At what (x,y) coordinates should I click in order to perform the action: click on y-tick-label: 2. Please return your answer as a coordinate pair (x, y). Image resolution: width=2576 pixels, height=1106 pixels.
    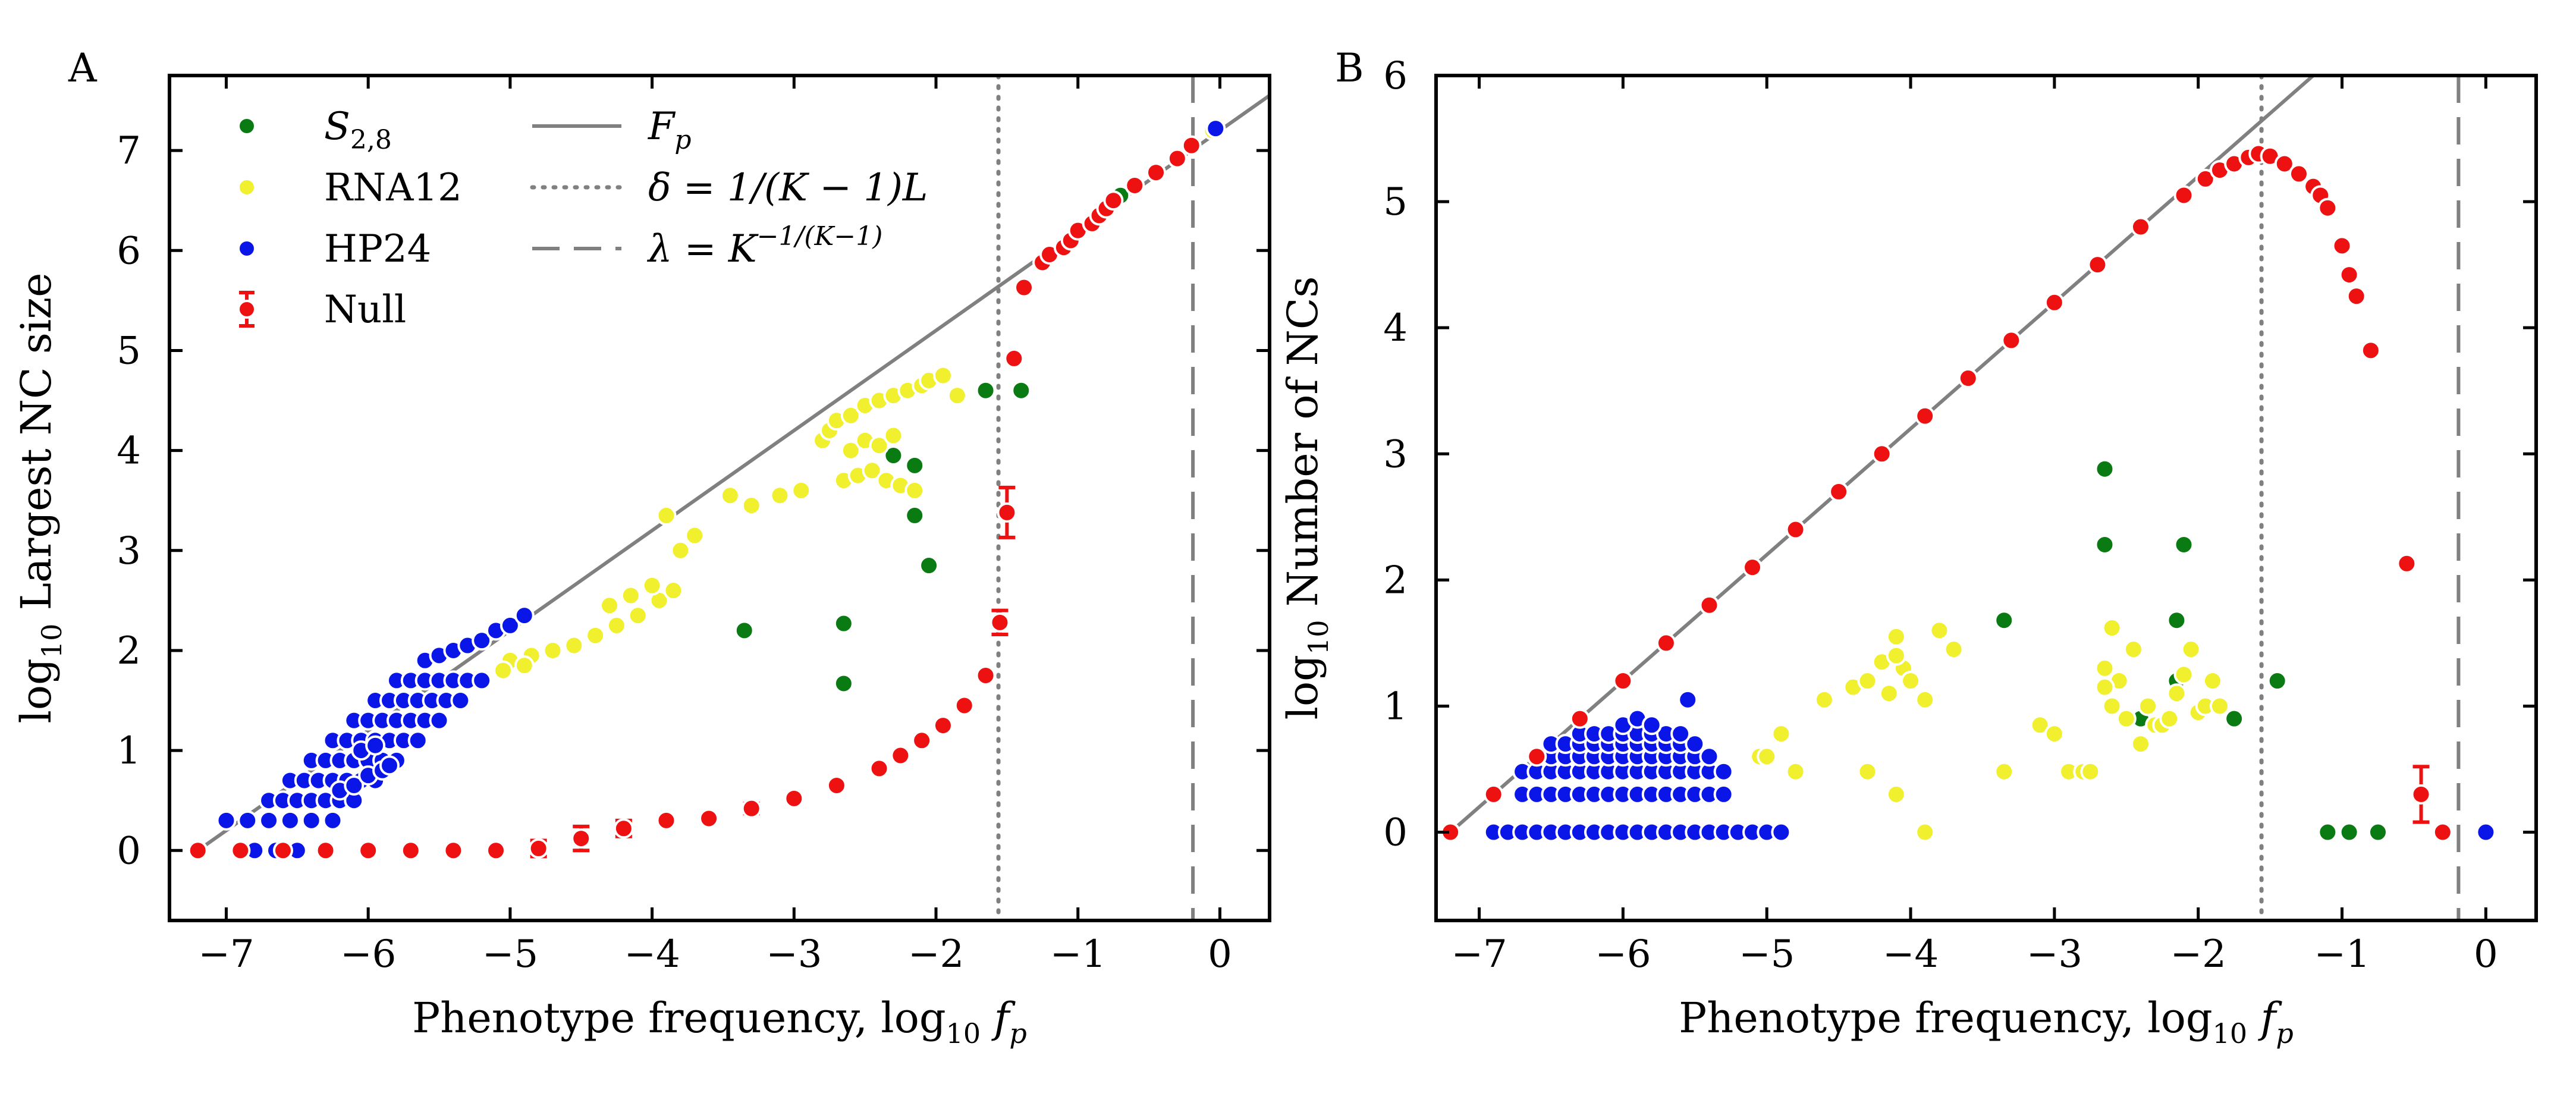
    Looking at the image, I should click on (1395, 580).